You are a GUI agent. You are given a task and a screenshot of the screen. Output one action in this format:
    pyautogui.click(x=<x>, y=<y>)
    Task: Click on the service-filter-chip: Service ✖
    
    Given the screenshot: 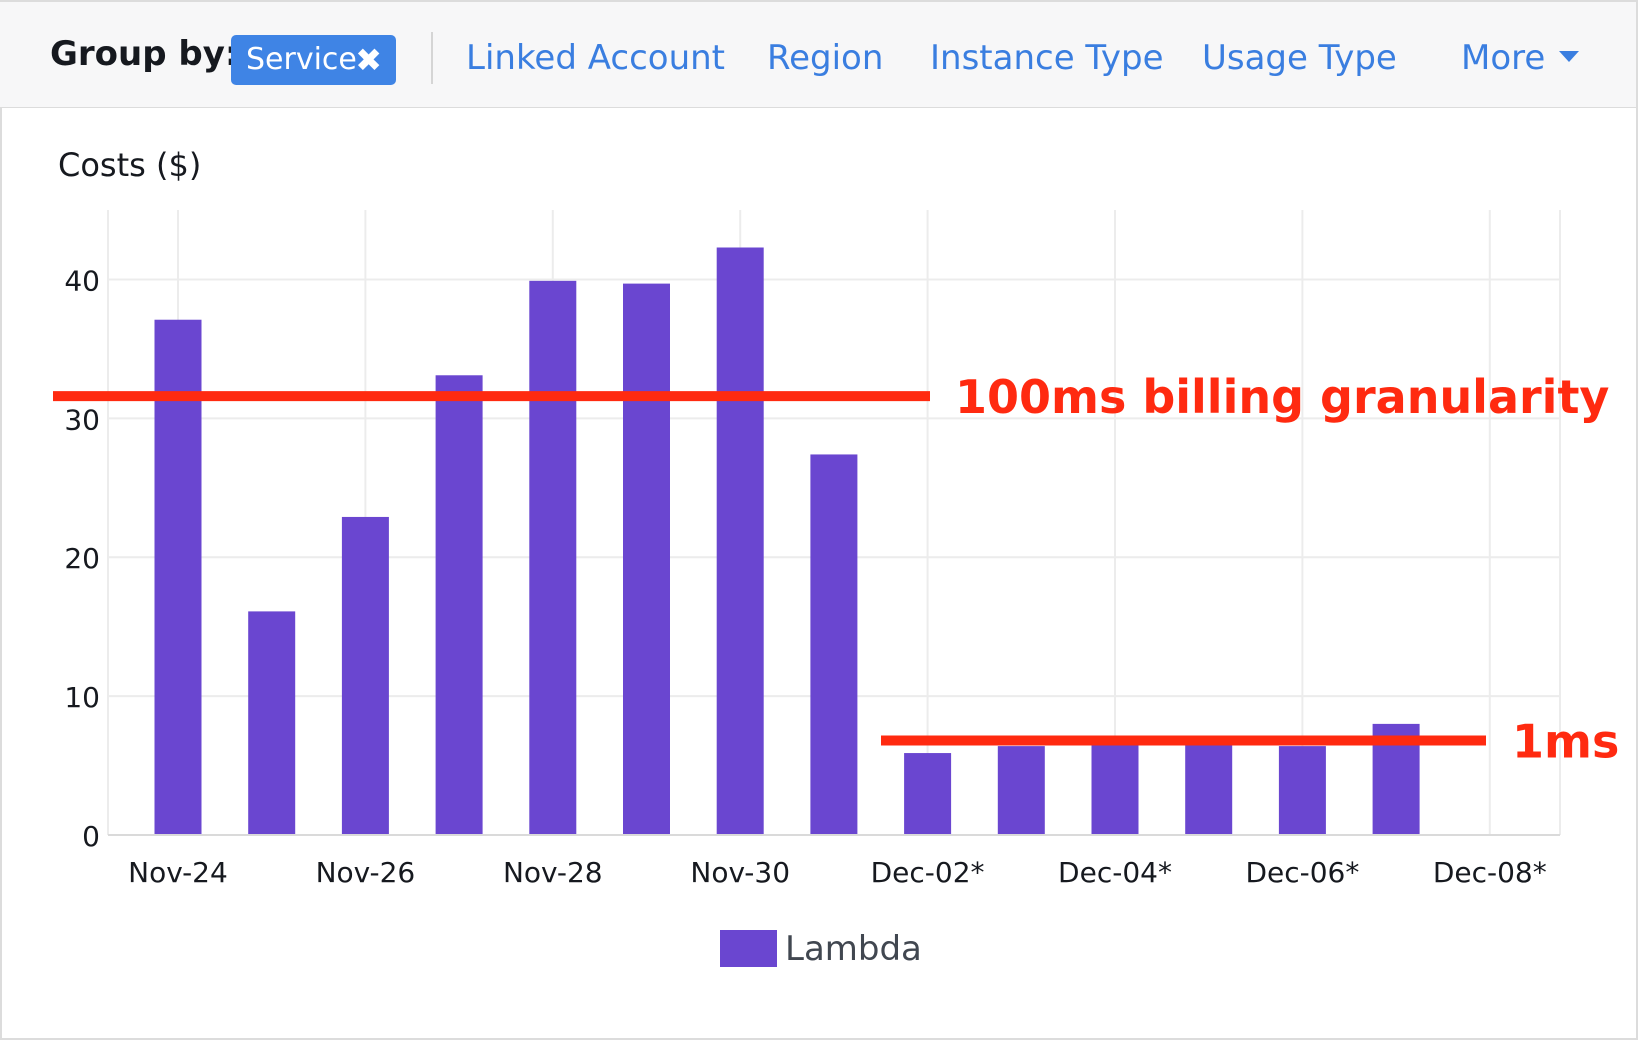 What is the action you would take?
    pyautogui.click(x=313, y=60)
    